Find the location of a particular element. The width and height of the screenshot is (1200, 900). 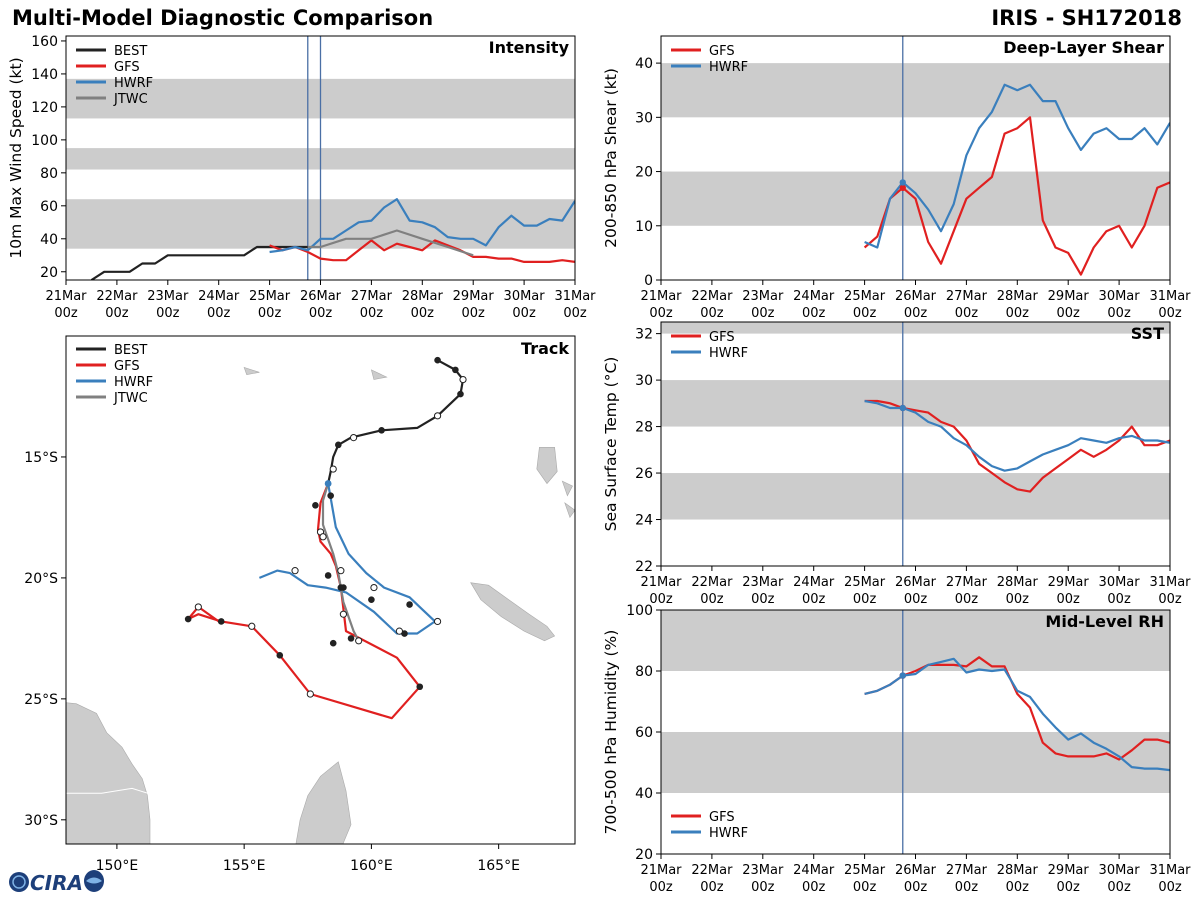

sst-xtick-label: 28Mar 00z is located at coordinates (1018, 591).